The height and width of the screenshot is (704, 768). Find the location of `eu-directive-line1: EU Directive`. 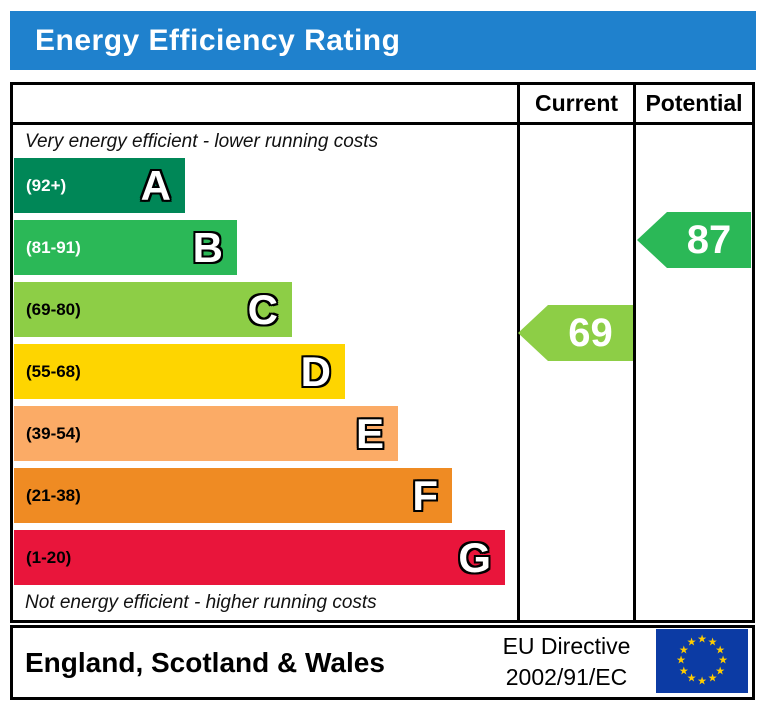

eu-directive-line1: EU Directive is located at coordinates (566, 646).